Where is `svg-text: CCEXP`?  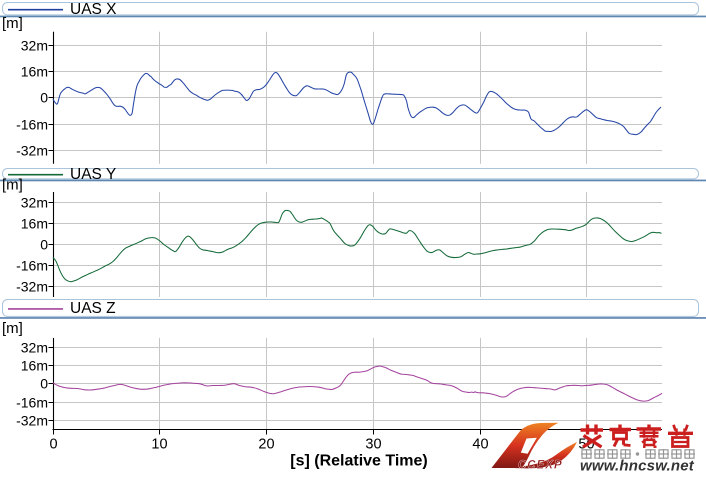
svg-text: CCEXP is located at coordinates (540, 466).